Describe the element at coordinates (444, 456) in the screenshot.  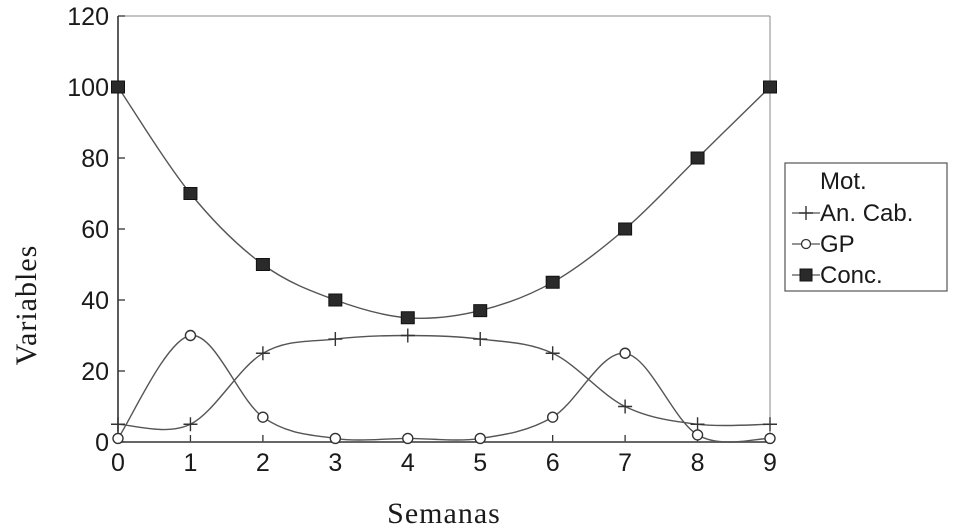
I see `x-axis-ticks: 0 1 2 3 4 5 6 7 8 9` at that location.